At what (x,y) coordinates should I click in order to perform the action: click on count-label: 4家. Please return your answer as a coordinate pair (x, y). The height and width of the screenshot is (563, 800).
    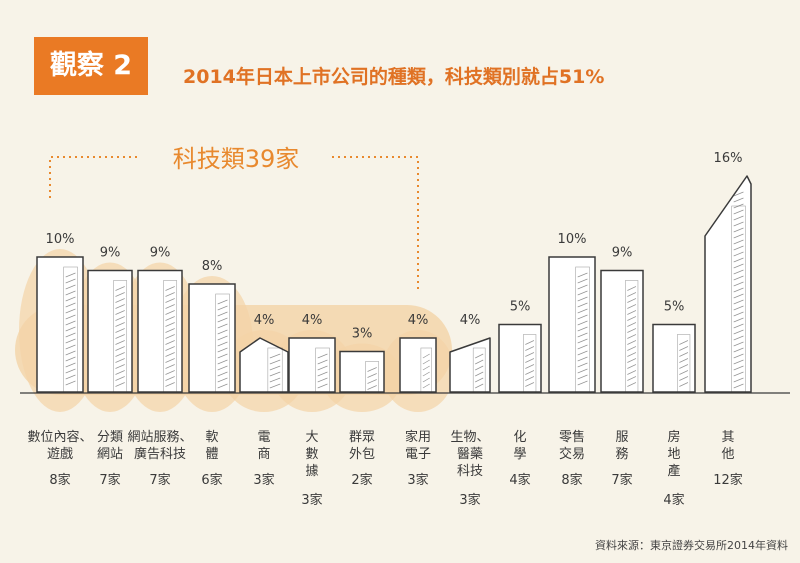
    Looking at the image, I should click on (673, 500).